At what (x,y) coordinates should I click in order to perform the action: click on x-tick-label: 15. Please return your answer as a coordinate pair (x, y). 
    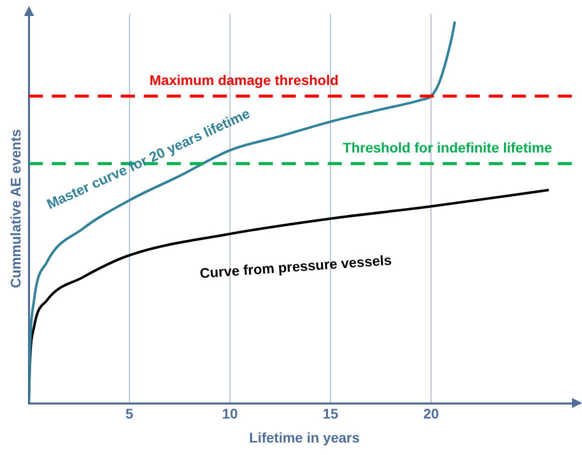
    Looking at the image, I should click on (330, 414).